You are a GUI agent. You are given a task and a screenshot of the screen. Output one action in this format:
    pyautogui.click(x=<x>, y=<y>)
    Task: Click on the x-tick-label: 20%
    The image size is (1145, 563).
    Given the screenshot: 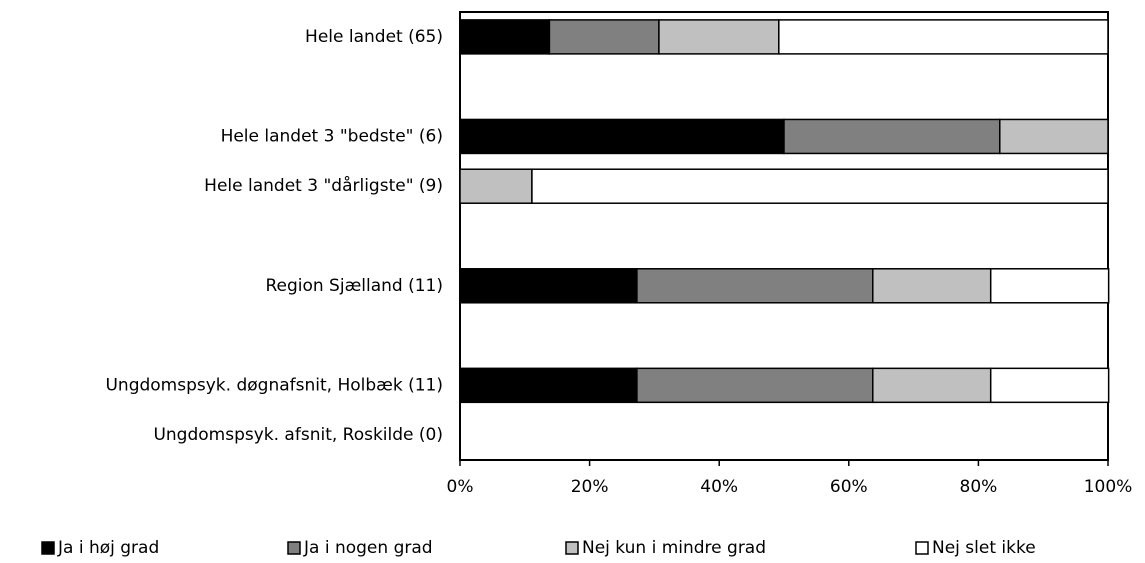 What is the action you would take?
    pyautogui.click(x=590, y=487)
    